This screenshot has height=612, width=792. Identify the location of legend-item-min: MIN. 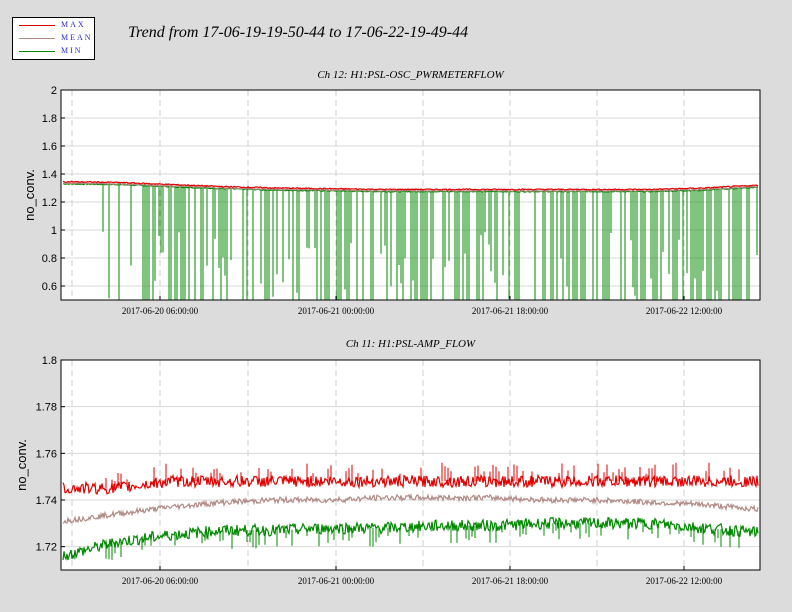
(54, 52).